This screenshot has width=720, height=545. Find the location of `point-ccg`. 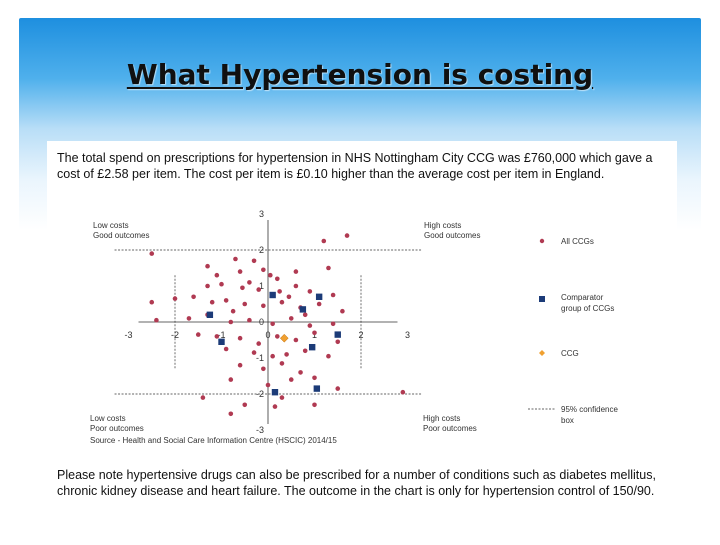

point-ccg is located at coordinates (284, 338).